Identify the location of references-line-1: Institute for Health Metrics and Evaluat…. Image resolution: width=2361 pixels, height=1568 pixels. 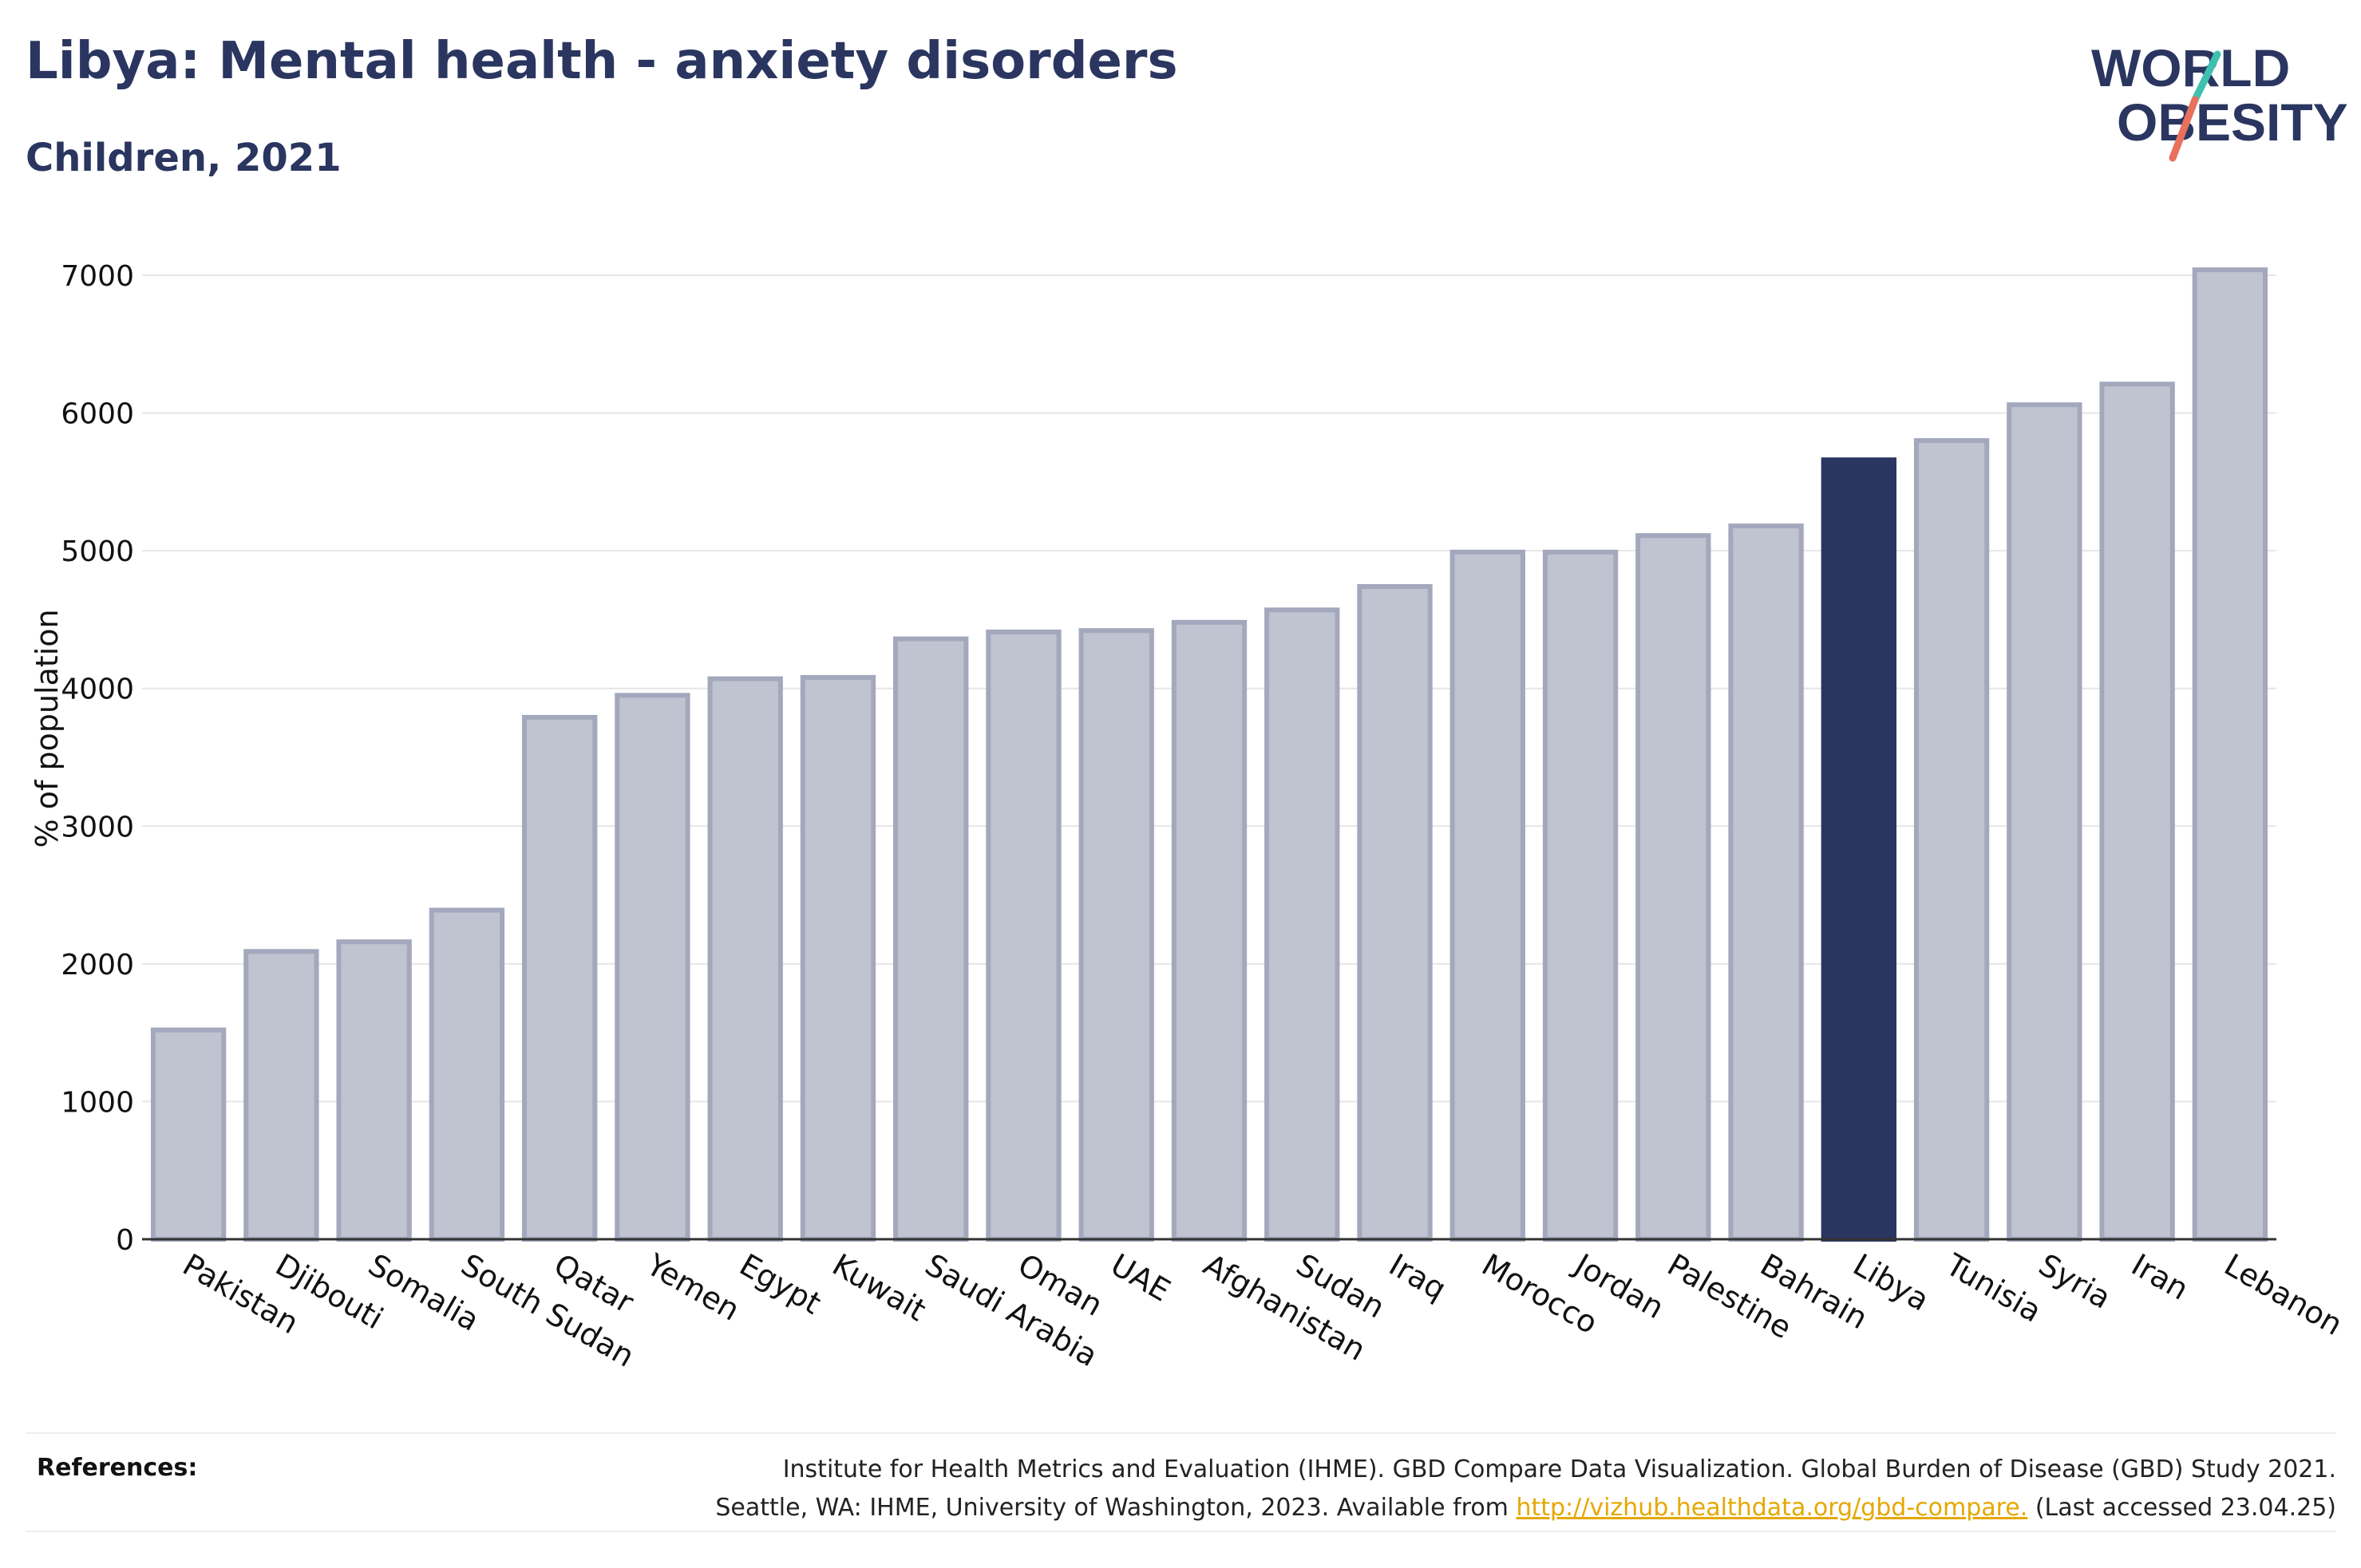
(1559, 1469).